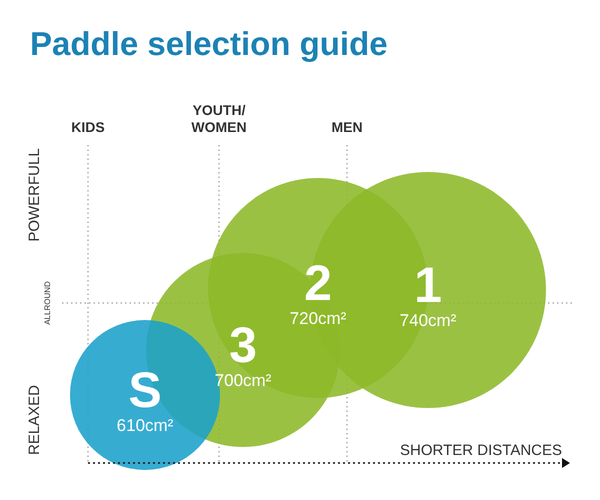 The width and height of the screenshot is (600, 500). Describe the element at coordinates (318, 283) in the screenshot. I see `category-label: 2` at that location.